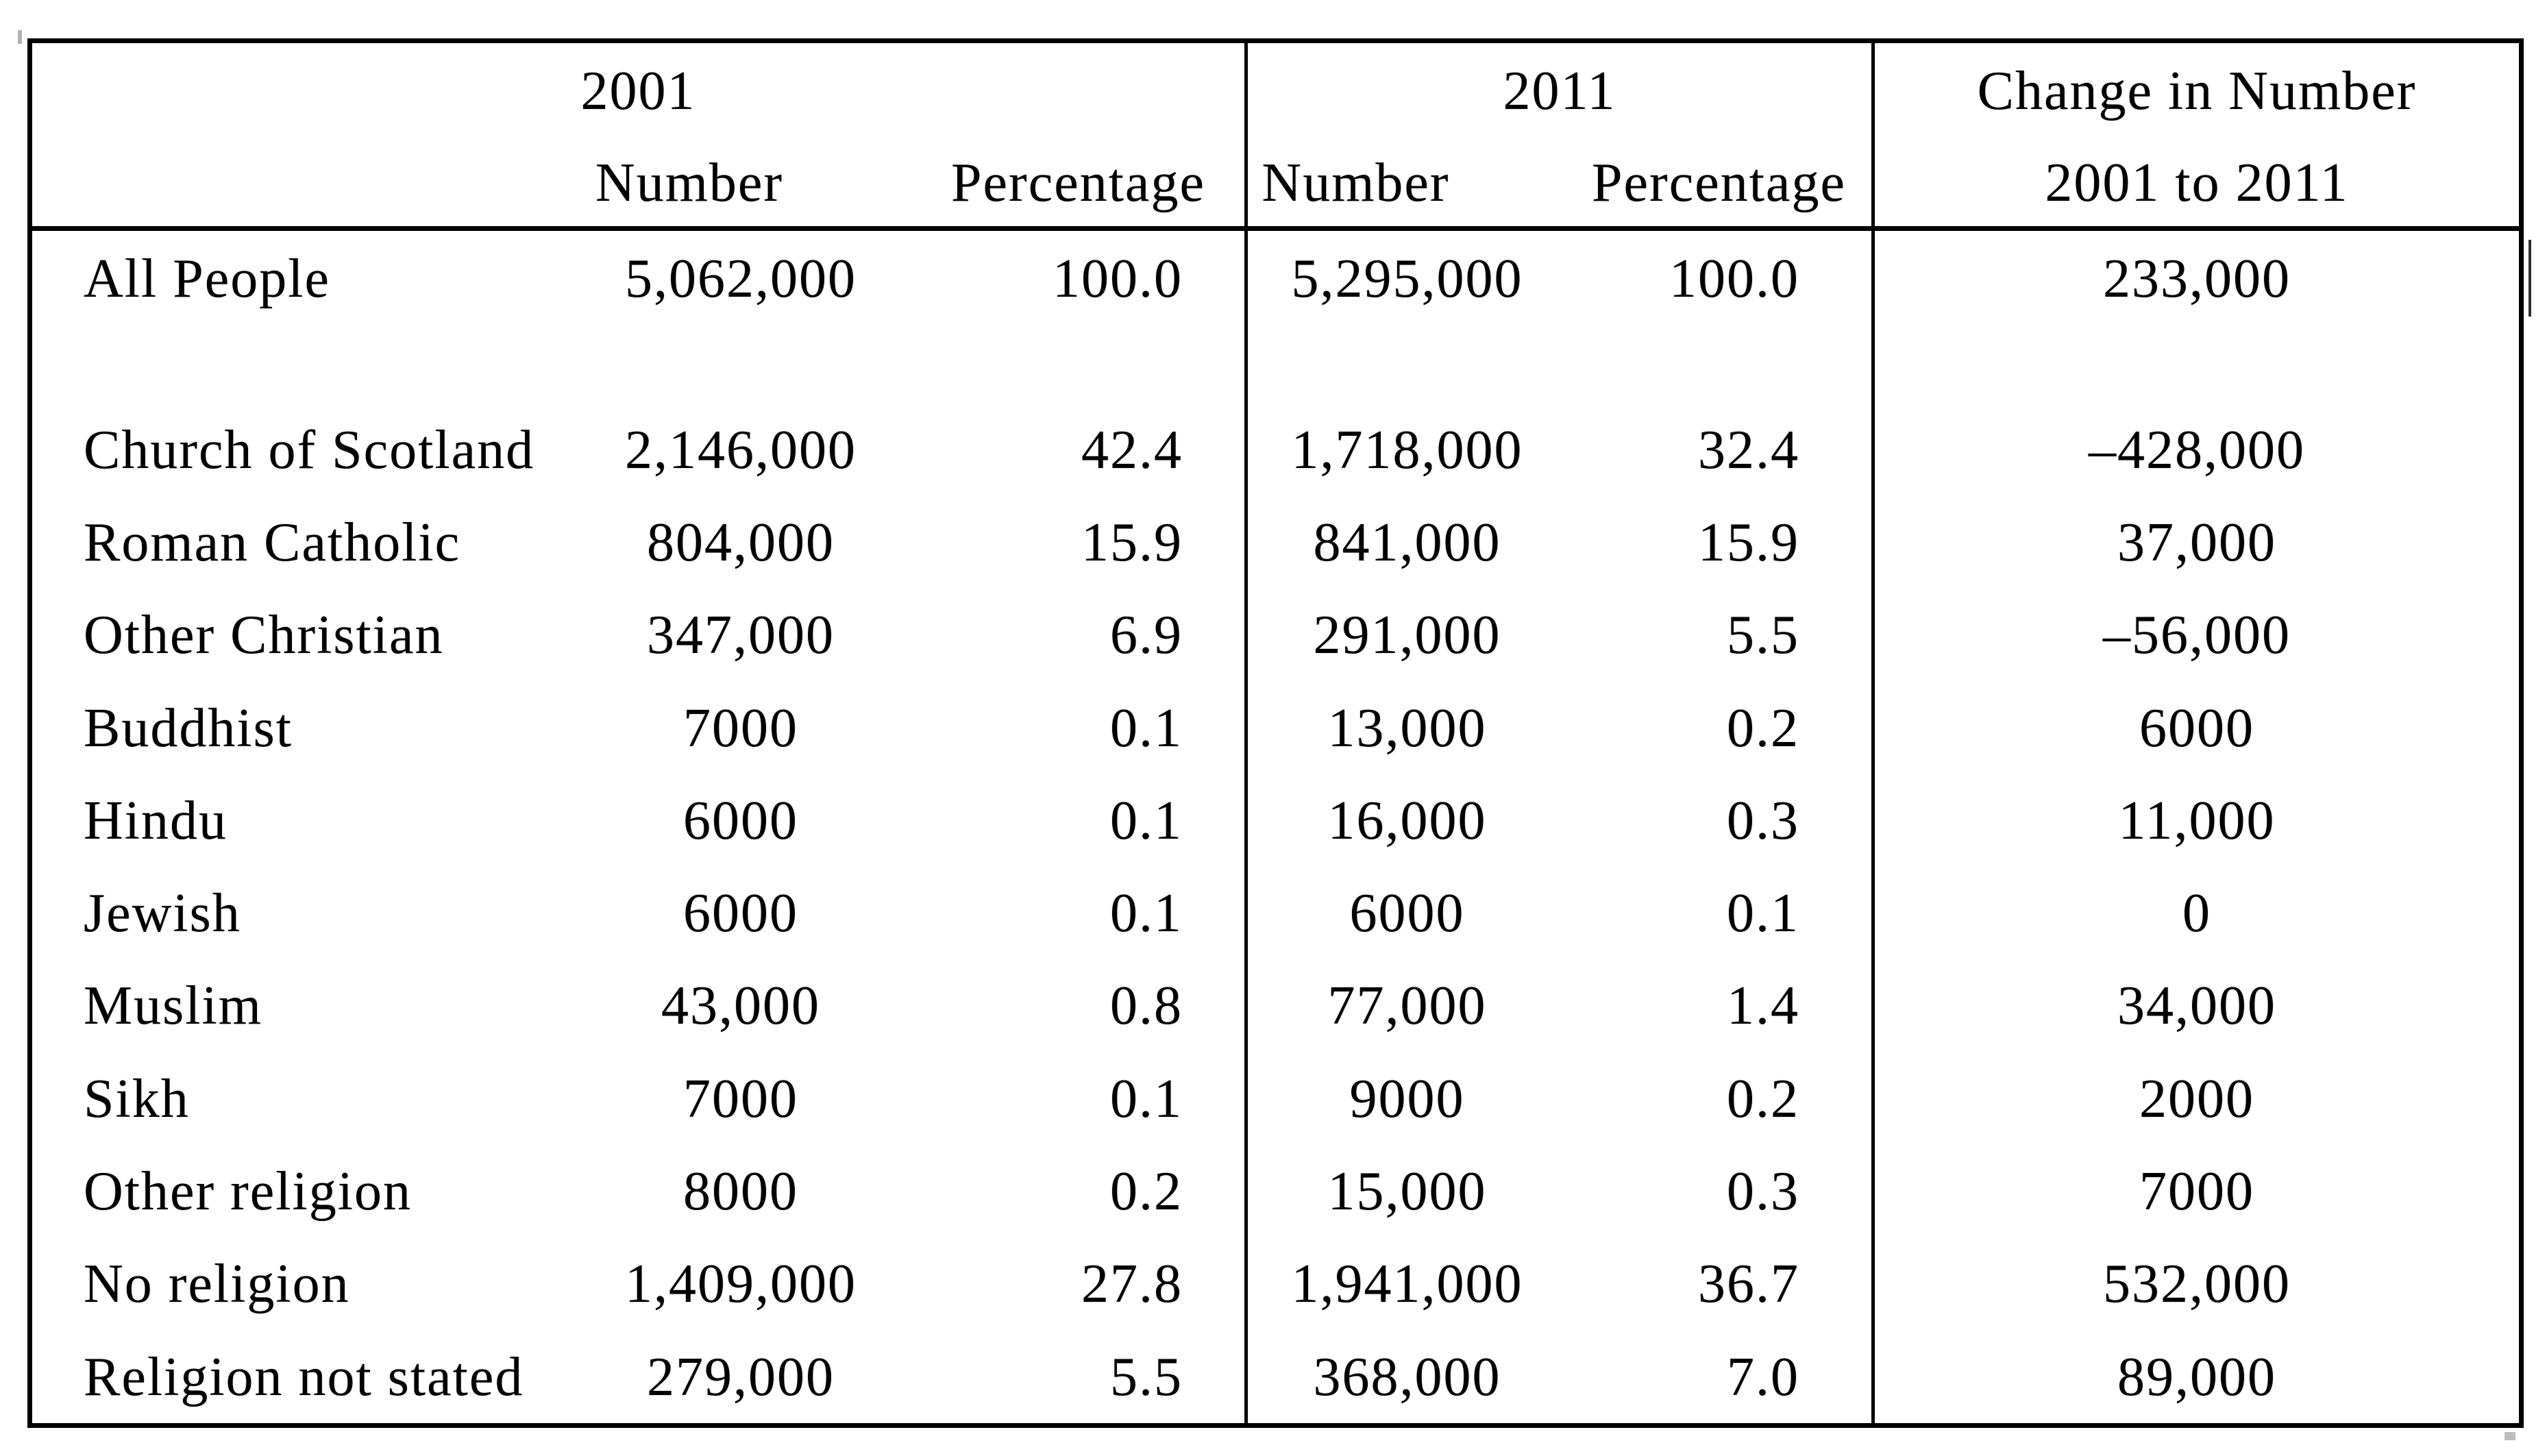  What do you see at coordinates (1405, 635) in the screenshot?
I see `cell-2011-number: 291,000` at bounding box center [1405, 635].